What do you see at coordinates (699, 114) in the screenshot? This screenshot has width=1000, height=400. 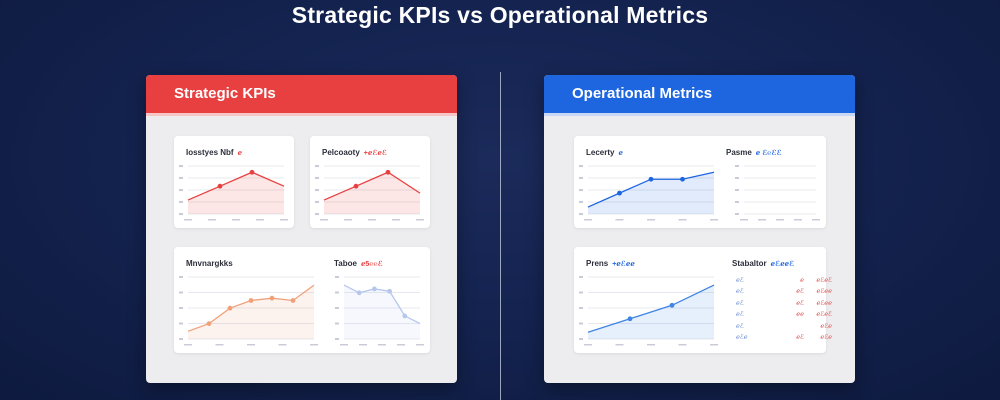 I see `operational-header-strip` at bounding box center [699, 114].